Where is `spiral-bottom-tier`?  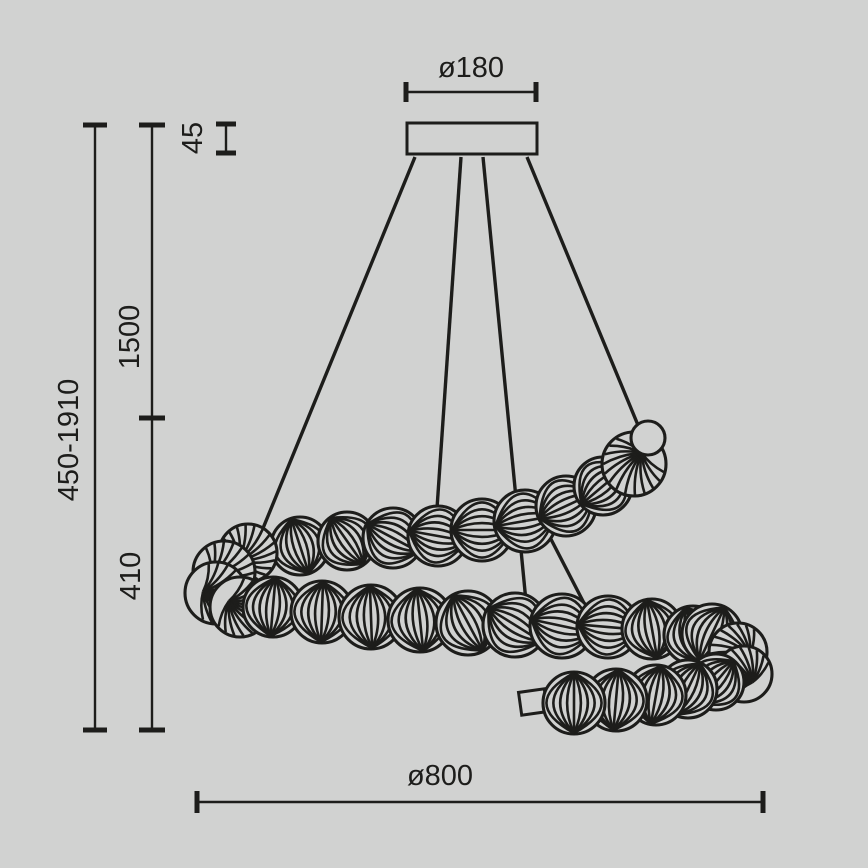
spiral-bottom-tier is located at coordinates (631, 694).